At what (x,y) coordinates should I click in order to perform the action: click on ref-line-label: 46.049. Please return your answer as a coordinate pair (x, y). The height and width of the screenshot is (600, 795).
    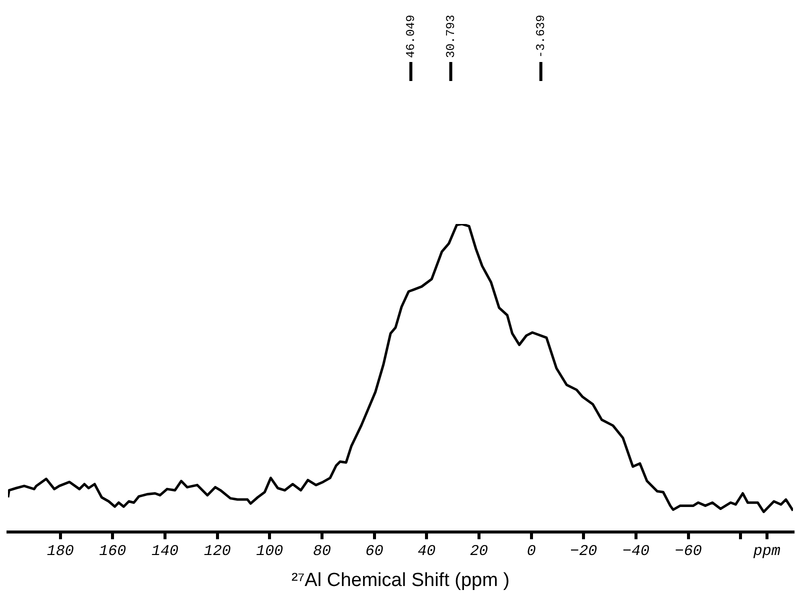
    Looking at the image, I should click on (411, 36).